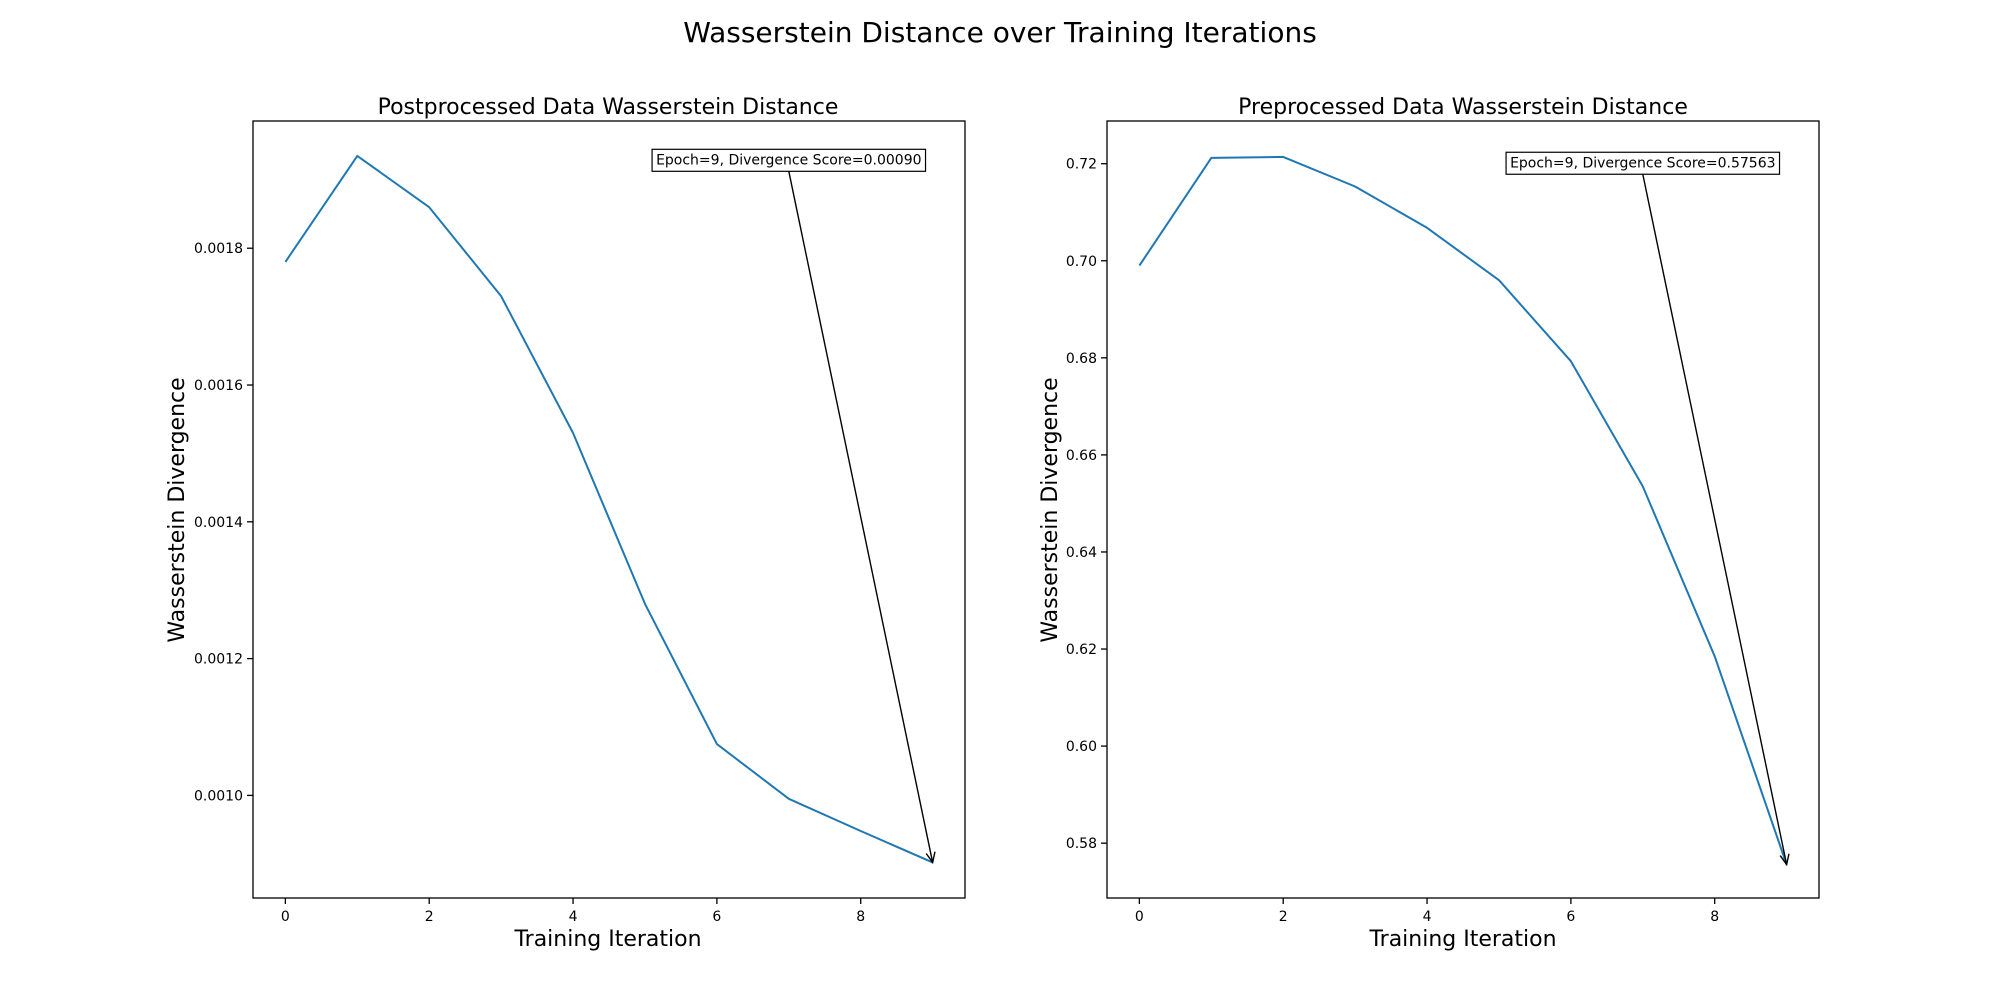  Describe the element at coordinates (218, 523) in the screenshot. I see `y-tick-label: 0.0014` at that location.